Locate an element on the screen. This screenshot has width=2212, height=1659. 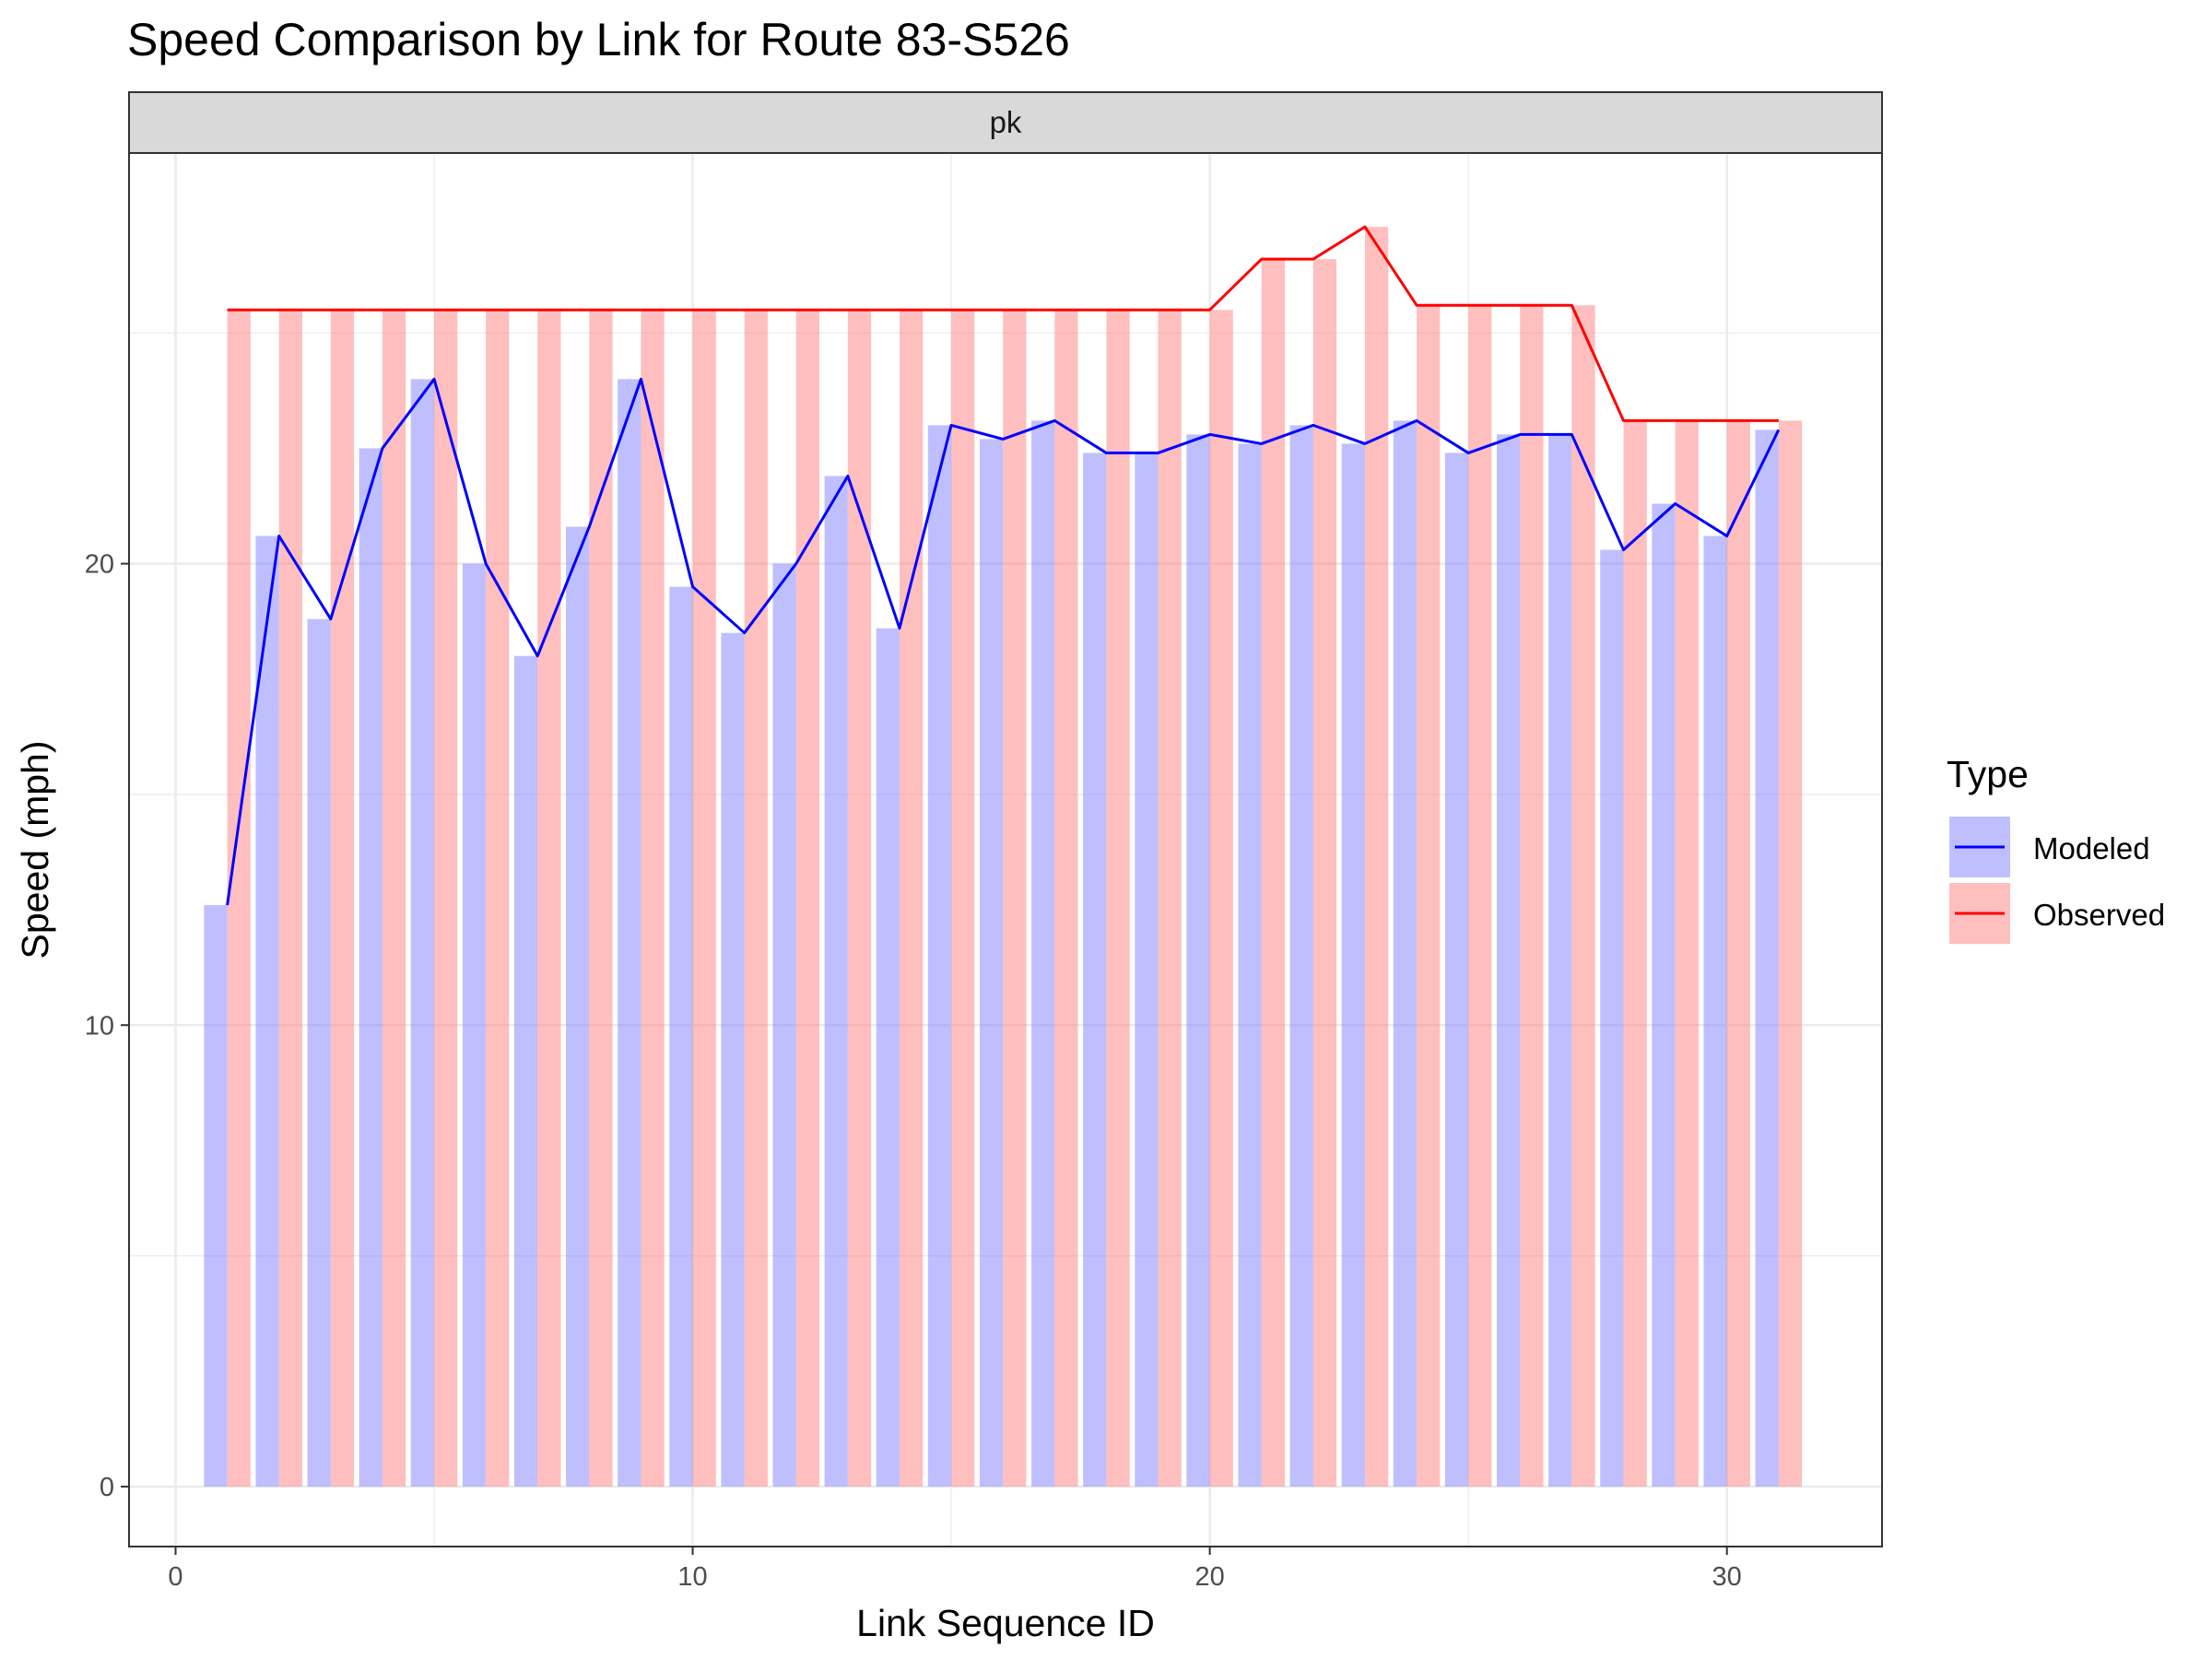
legend: Type Modeled Observed is located at coordinates (2056, 848).